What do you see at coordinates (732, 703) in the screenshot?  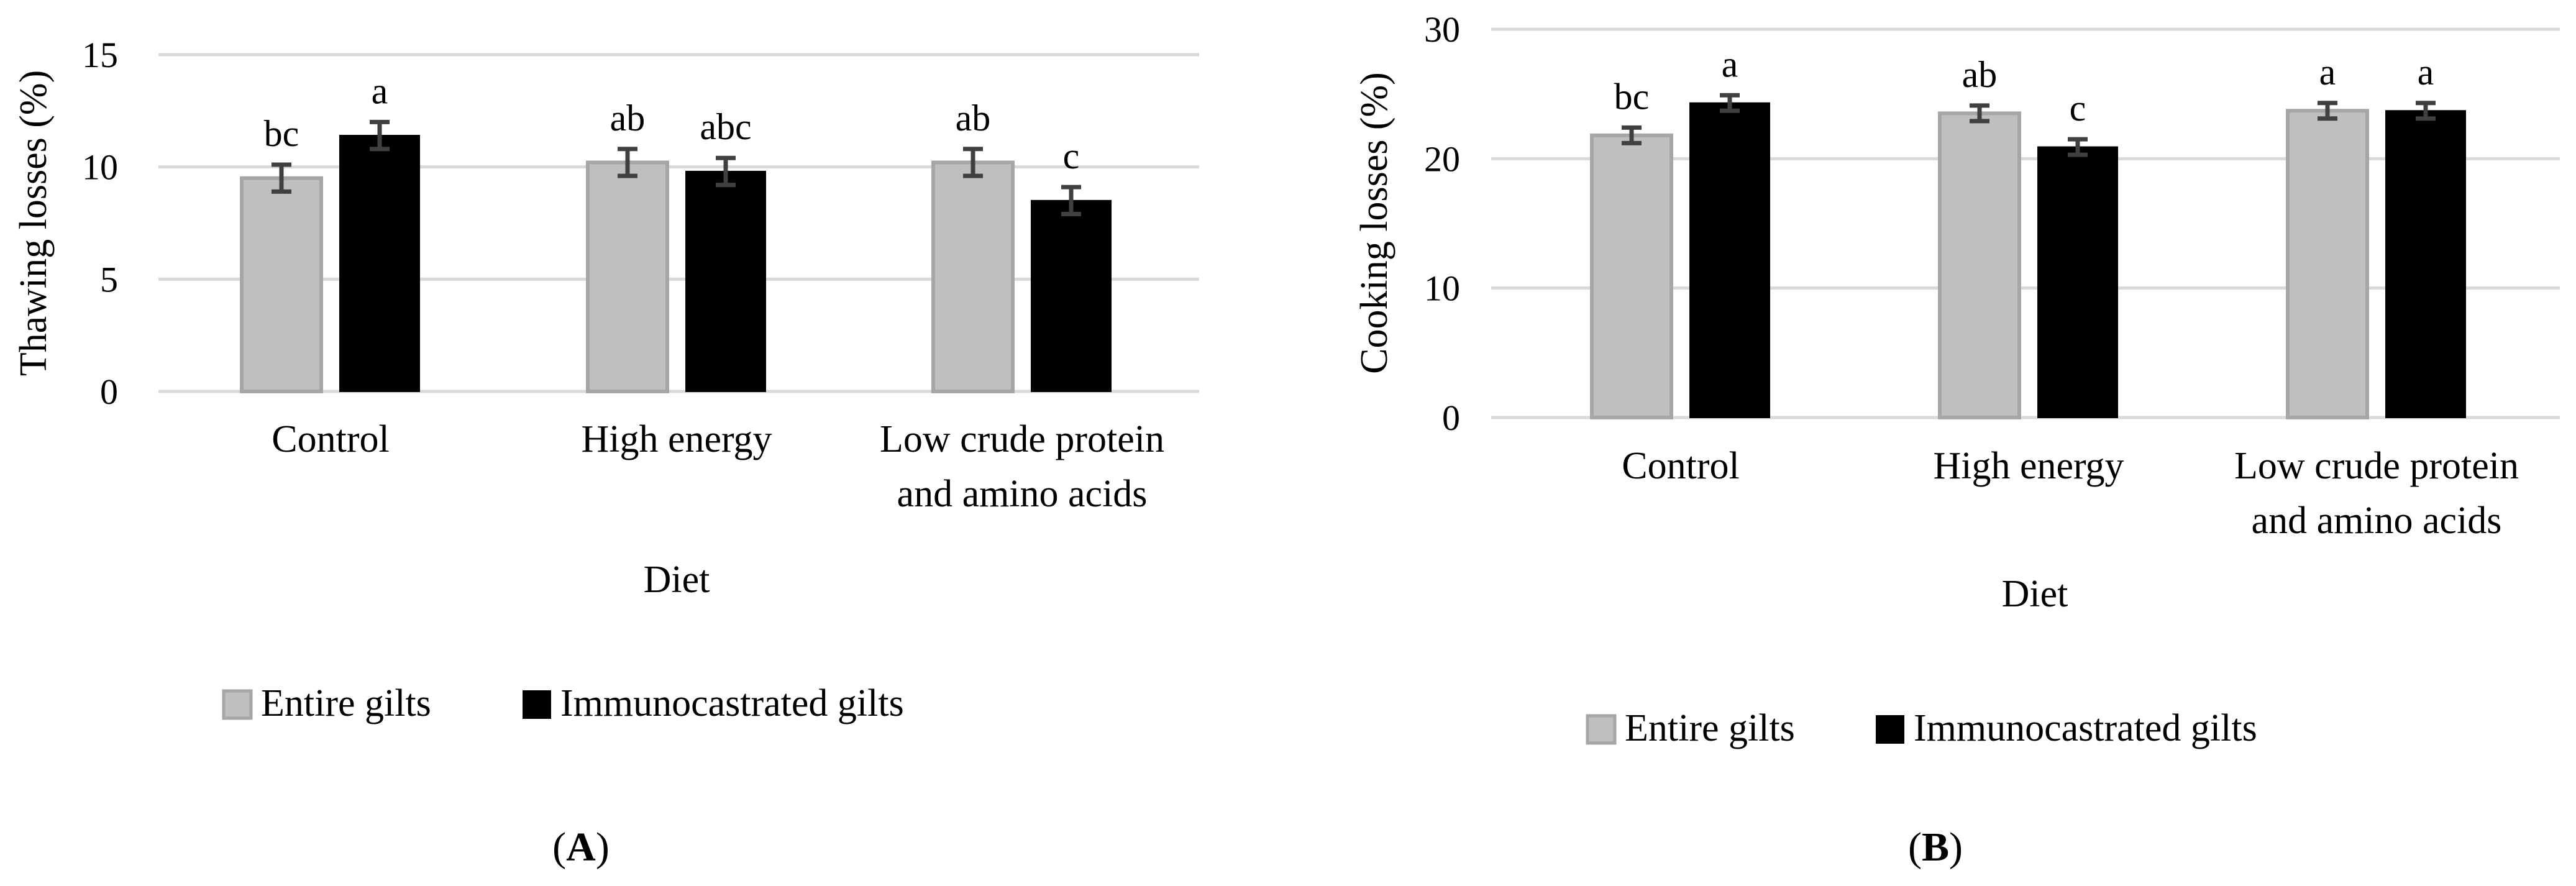 I see `legend-label-a-1: Immunocastrated gilts` at bounding box center [732, 703].